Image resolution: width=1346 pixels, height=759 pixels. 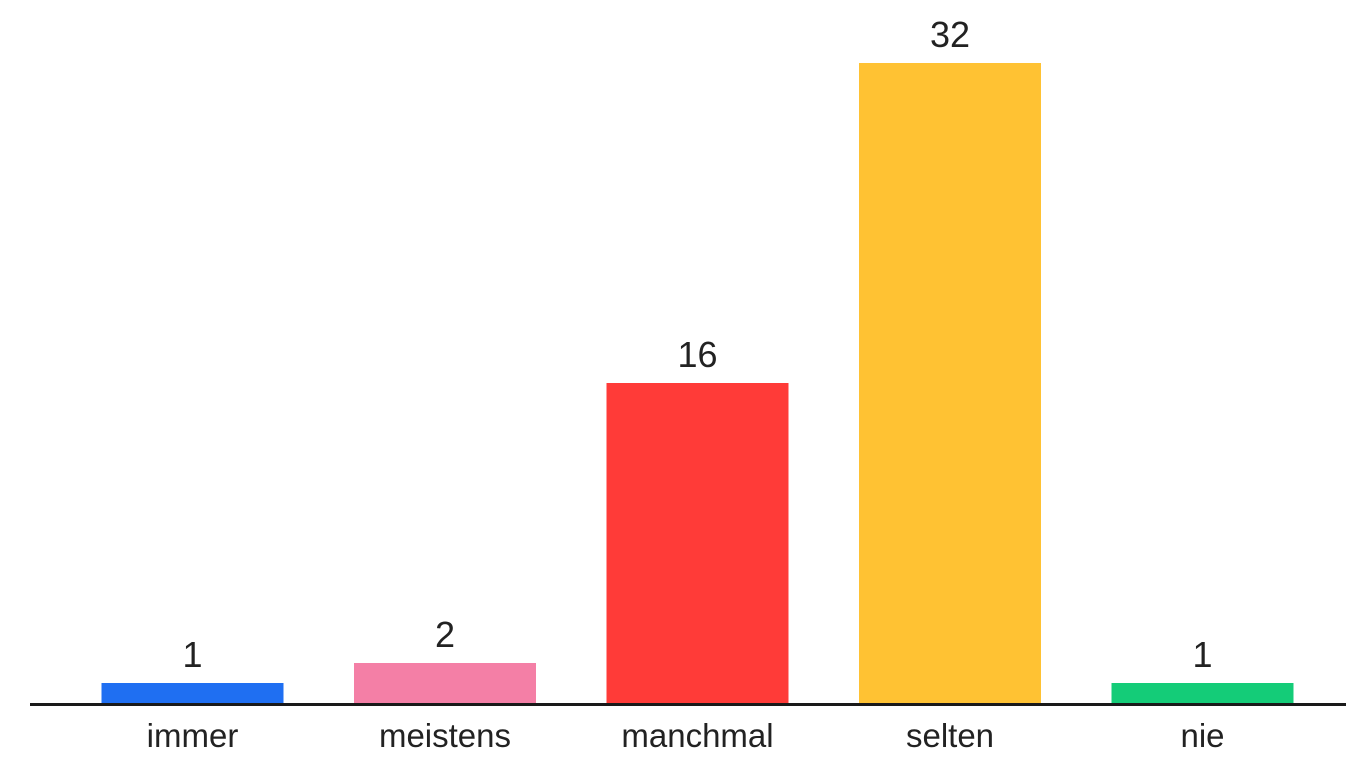 I want to click on bar-meistens, so click(x=445, y=683).